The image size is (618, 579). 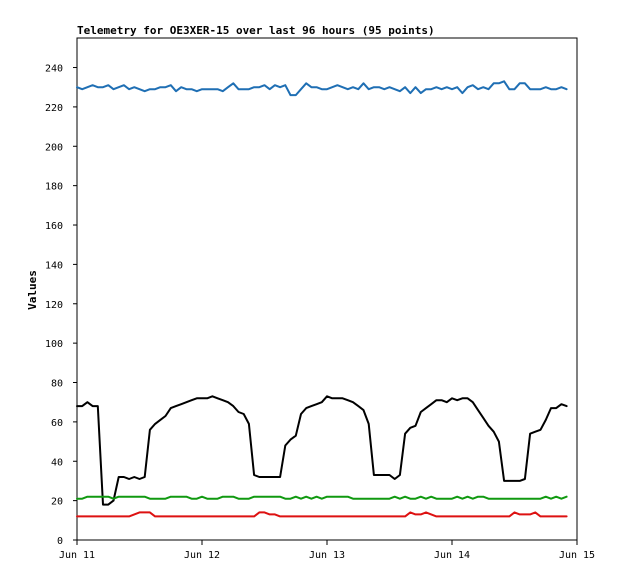 I want to click on y-tick-label: 0, so click(x=60, y=541).